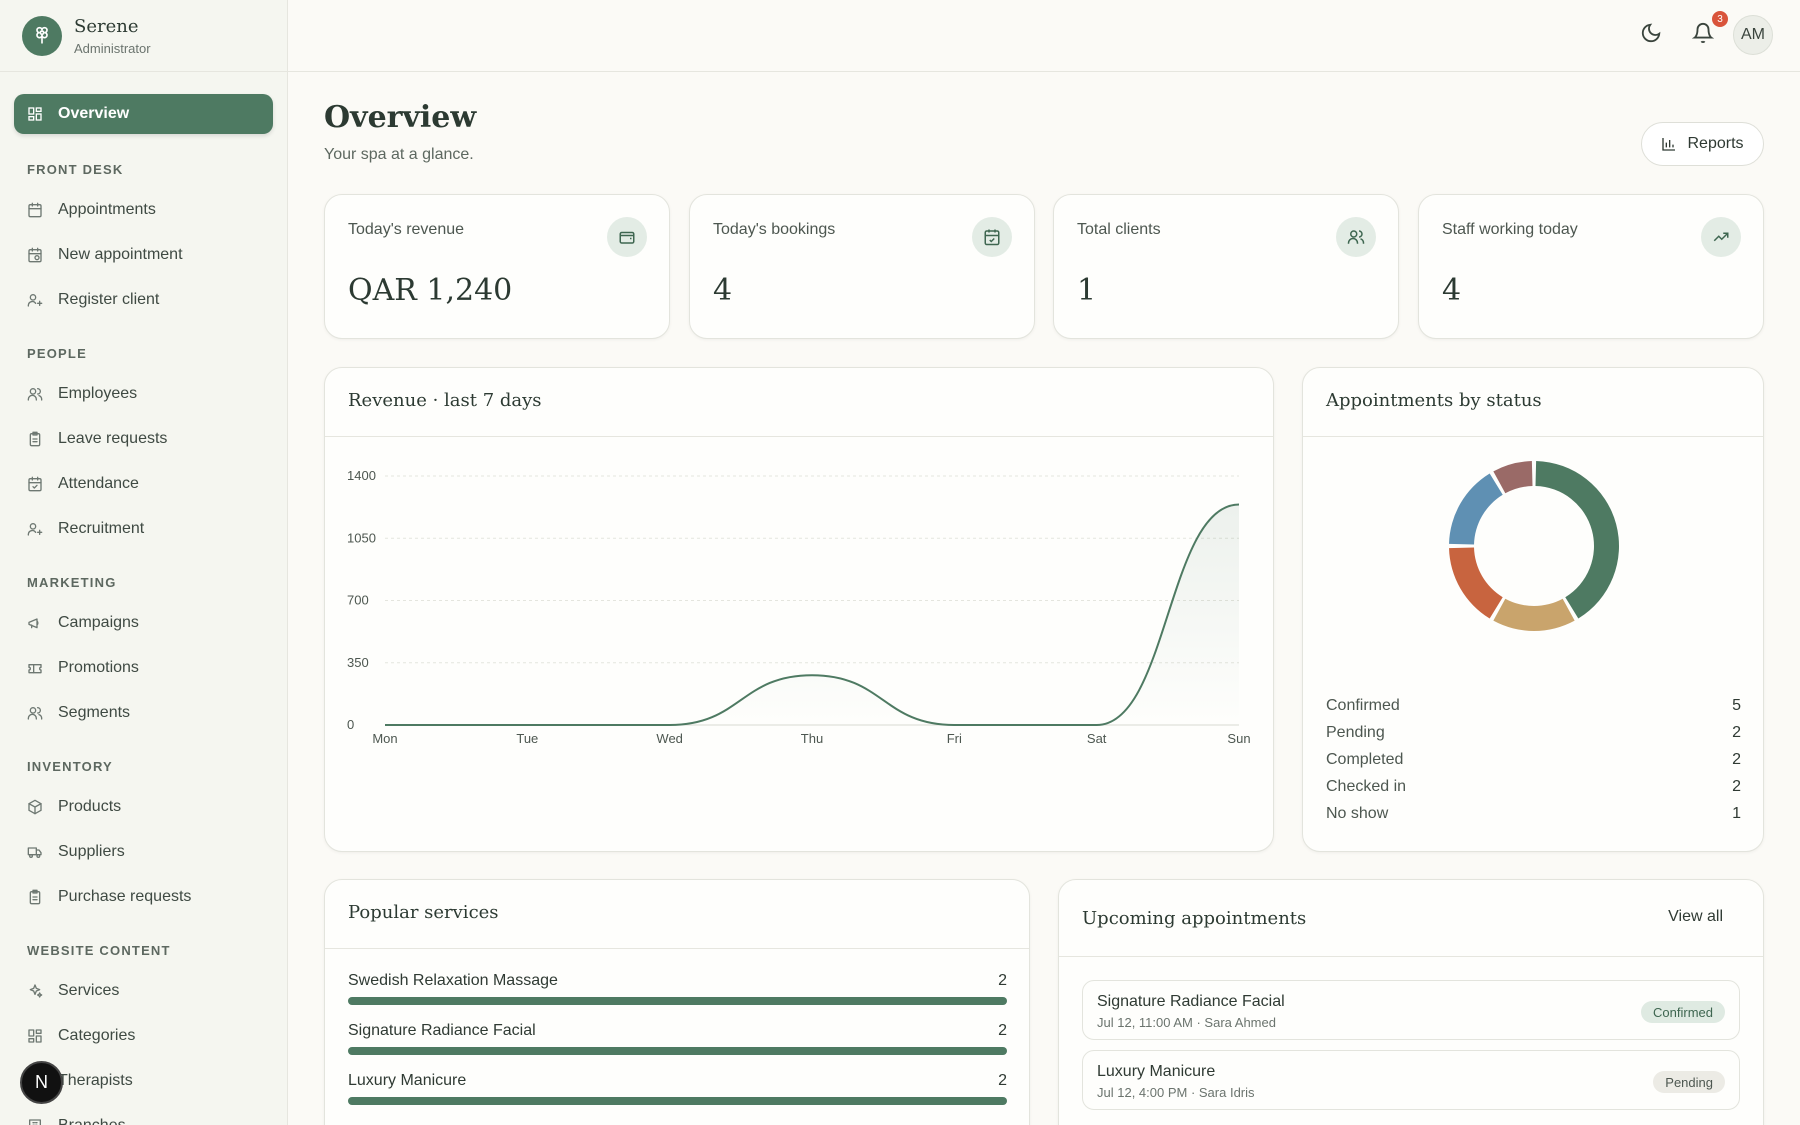 The height and width of the screenshot is (1125, 1800). I want to click on donut-slice-completed, so click(1476, 583).